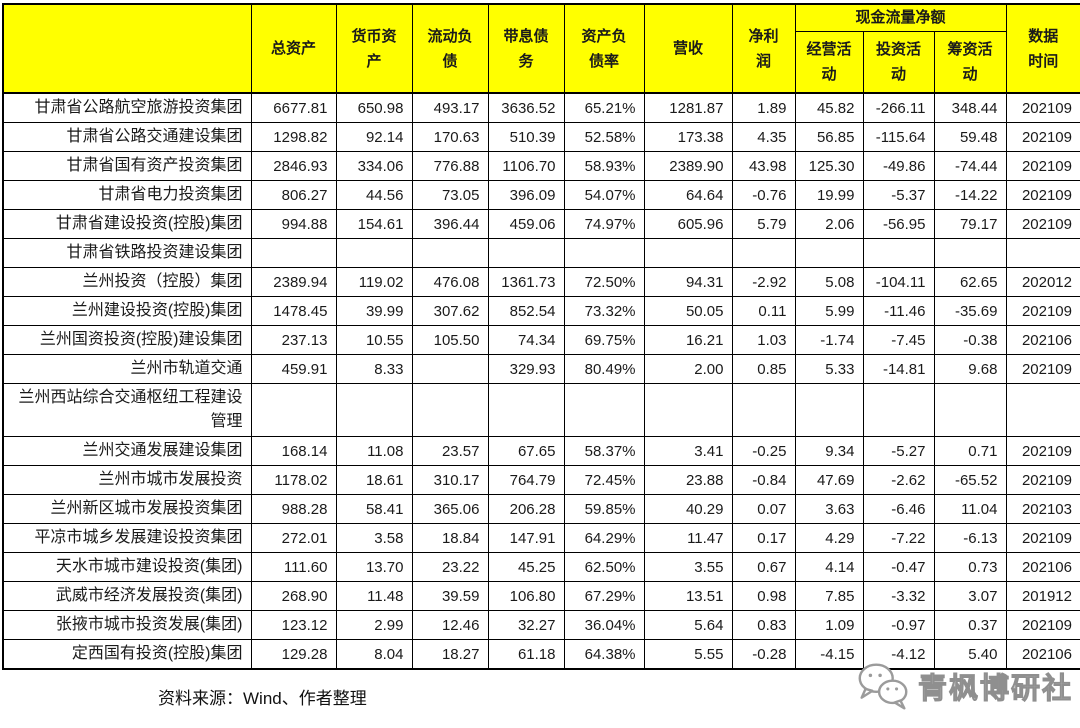 The width and height of the screenshot is (1080, 728). Describe the element at coordinates (688, 195) in the screenshot. I see `value-cell: 64.64` at that location.